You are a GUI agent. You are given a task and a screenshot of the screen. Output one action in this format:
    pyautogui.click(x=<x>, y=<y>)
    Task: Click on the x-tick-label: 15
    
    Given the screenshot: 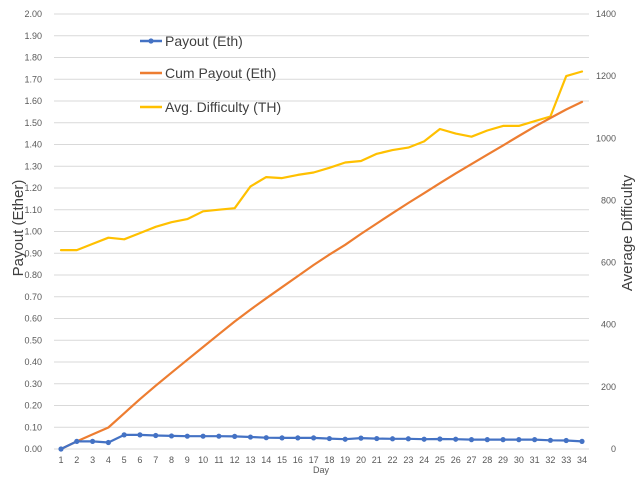 What is the action you would take?
    pyautogui.click(x=282, y=460)
    